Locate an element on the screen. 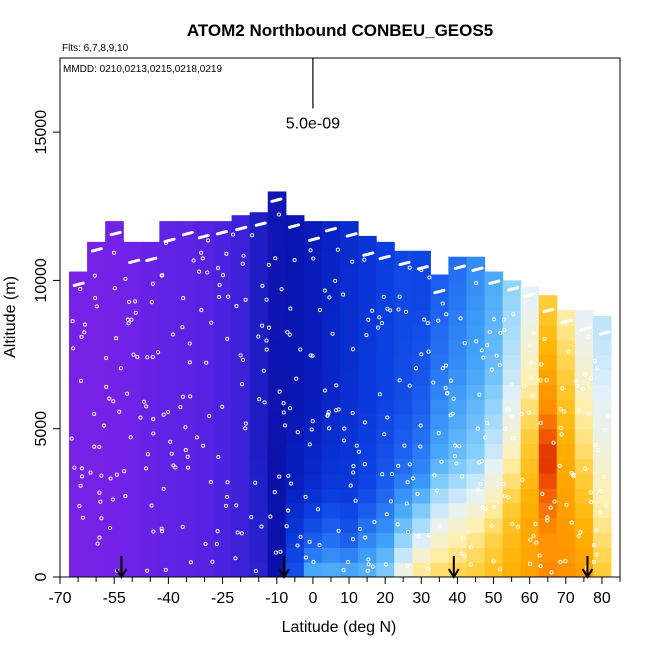  x-tick-label: 80 is located at coordinates (602, 598).